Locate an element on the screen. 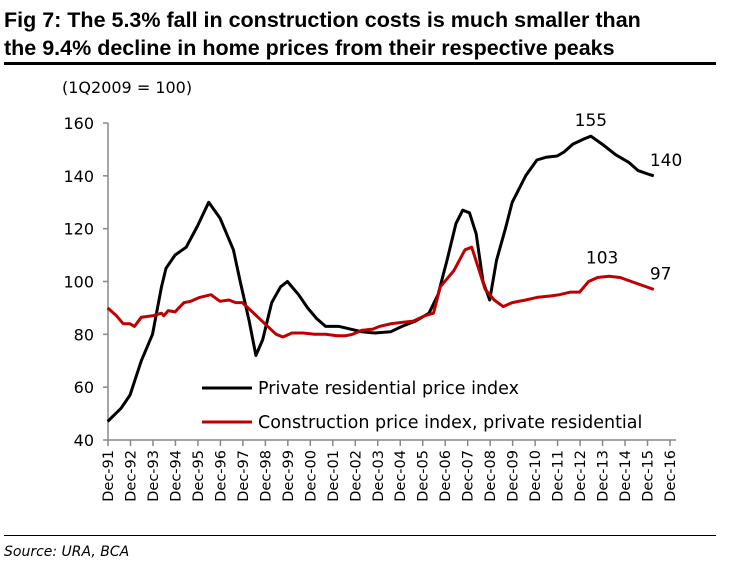 This screenshot has height=567, width=729. x-tick-label: Dec-91 is located at coordinates (109, 476).